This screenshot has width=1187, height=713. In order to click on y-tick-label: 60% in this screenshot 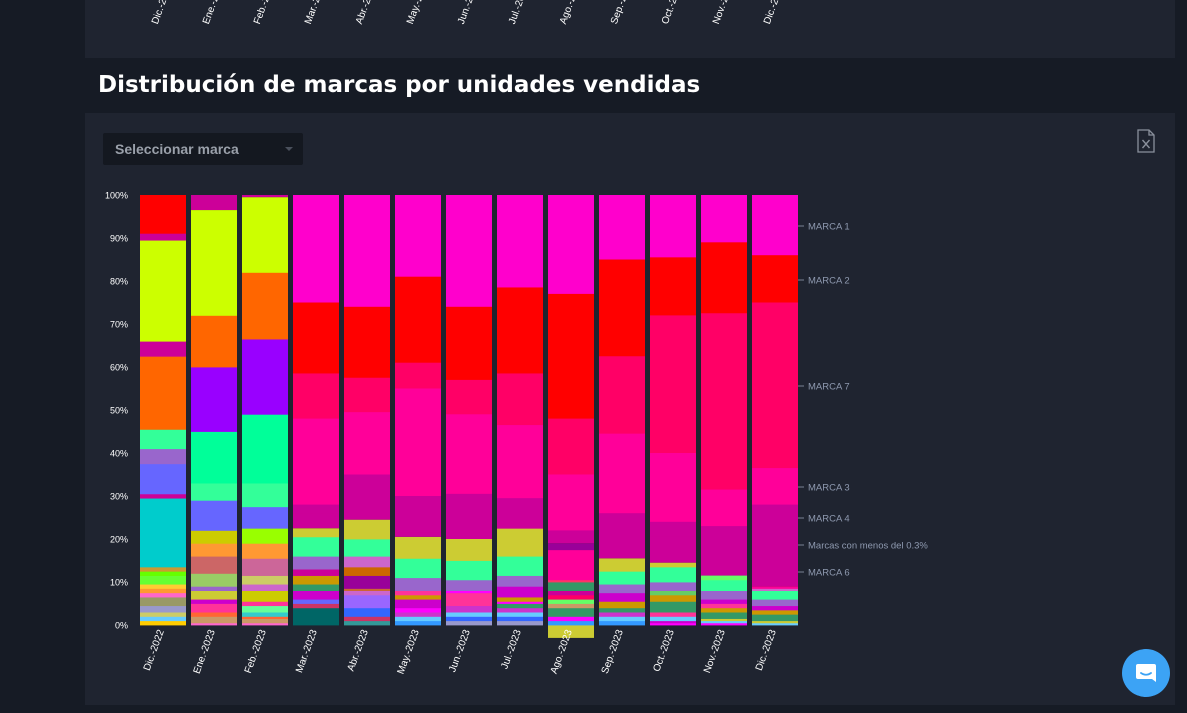, I will do `click(119, 368)`.